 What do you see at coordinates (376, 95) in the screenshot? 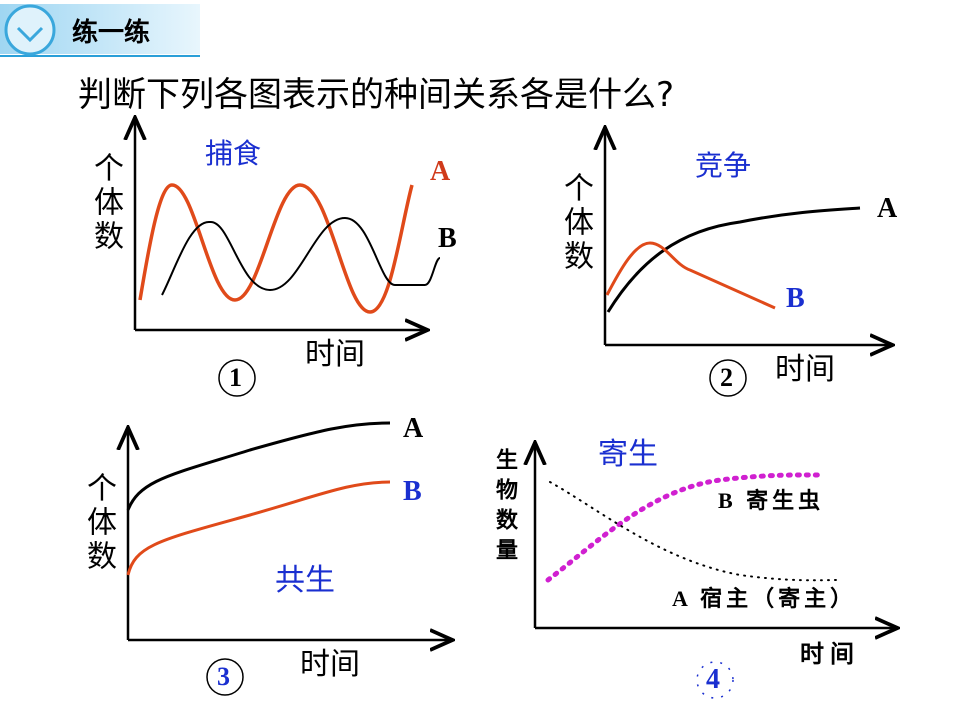
I see `question: 判断下列各图表示的种间关系各是什么?` at bounding box center [376, 95].